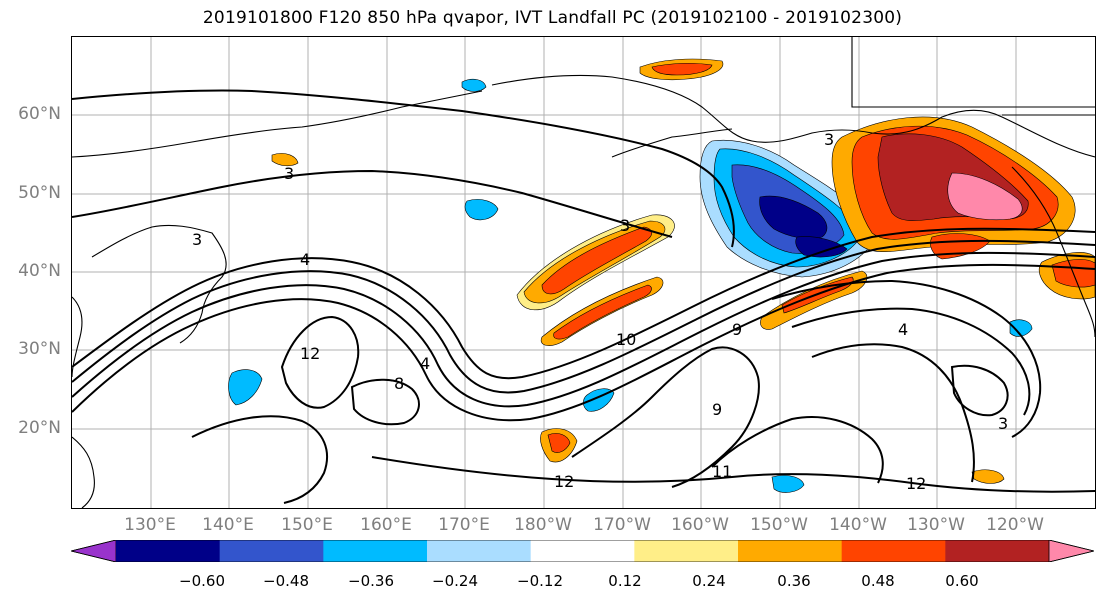 This screenshot has width=1105, height=601. What do you see at coordinates (39, 114) in the screenshot?
I see `latitude-label: 60°N` at bounding box center [39, 114].